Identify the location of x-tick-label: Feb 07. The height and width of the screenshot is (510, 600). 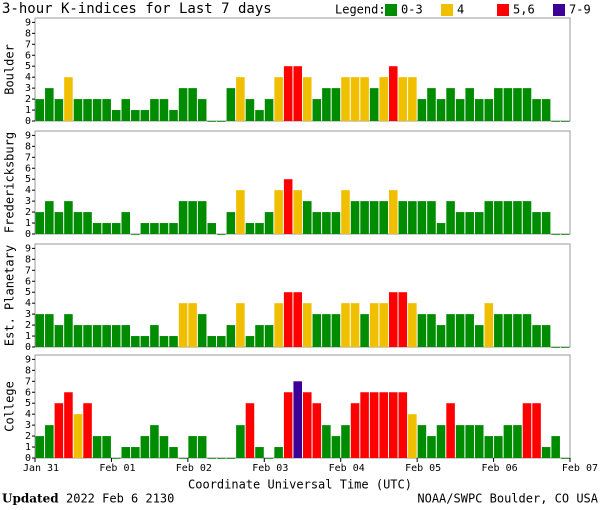
(580, 468).